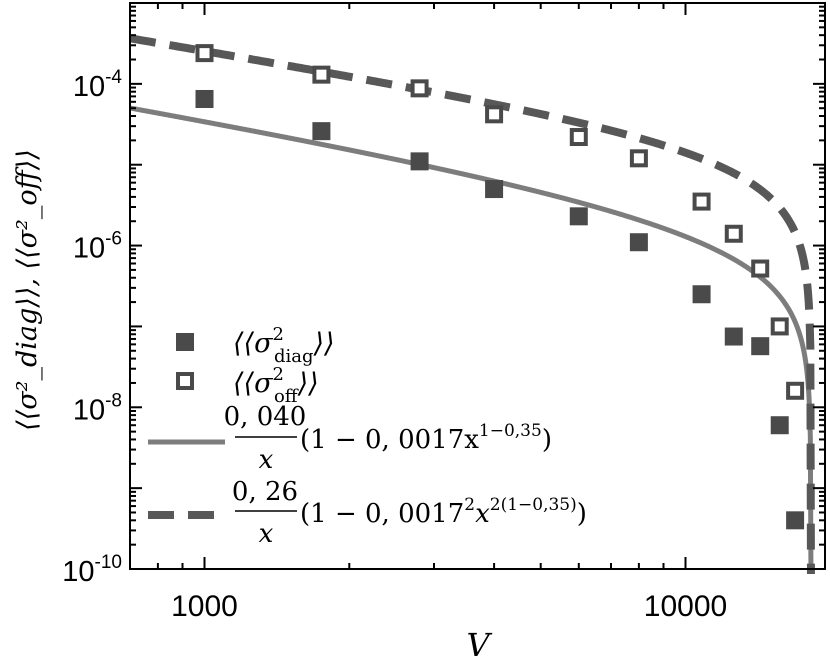 The image size is (830, 664). I want to click on legend-off-label: ⟨⟨σ2 off⟩⟩, so click(276, 385).